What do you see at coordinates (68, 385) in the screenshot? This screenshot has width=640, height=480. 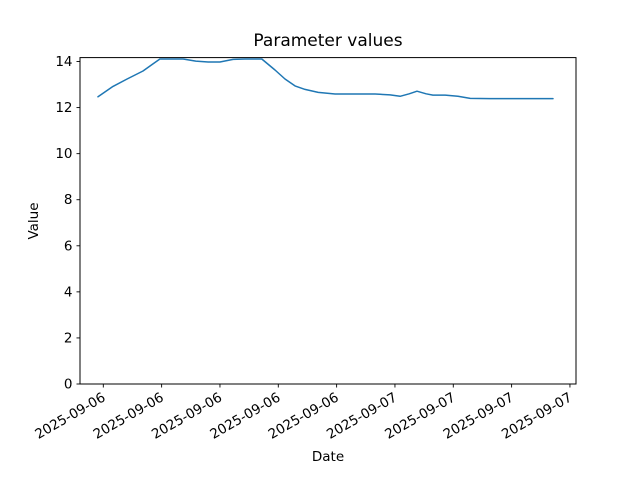 I see `y-tick-label: 0` at bounding box center [68, 385].